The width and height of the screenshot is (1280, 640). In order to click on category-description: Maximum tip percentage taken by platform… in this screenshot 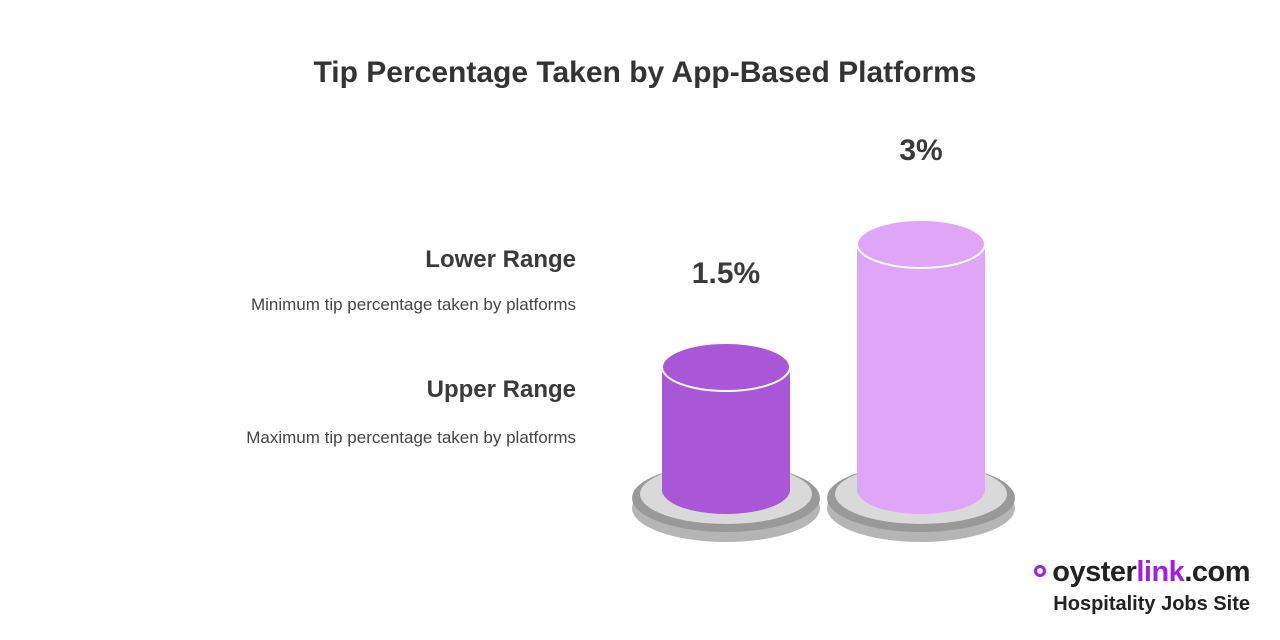, I will do `click(411, 437)`.